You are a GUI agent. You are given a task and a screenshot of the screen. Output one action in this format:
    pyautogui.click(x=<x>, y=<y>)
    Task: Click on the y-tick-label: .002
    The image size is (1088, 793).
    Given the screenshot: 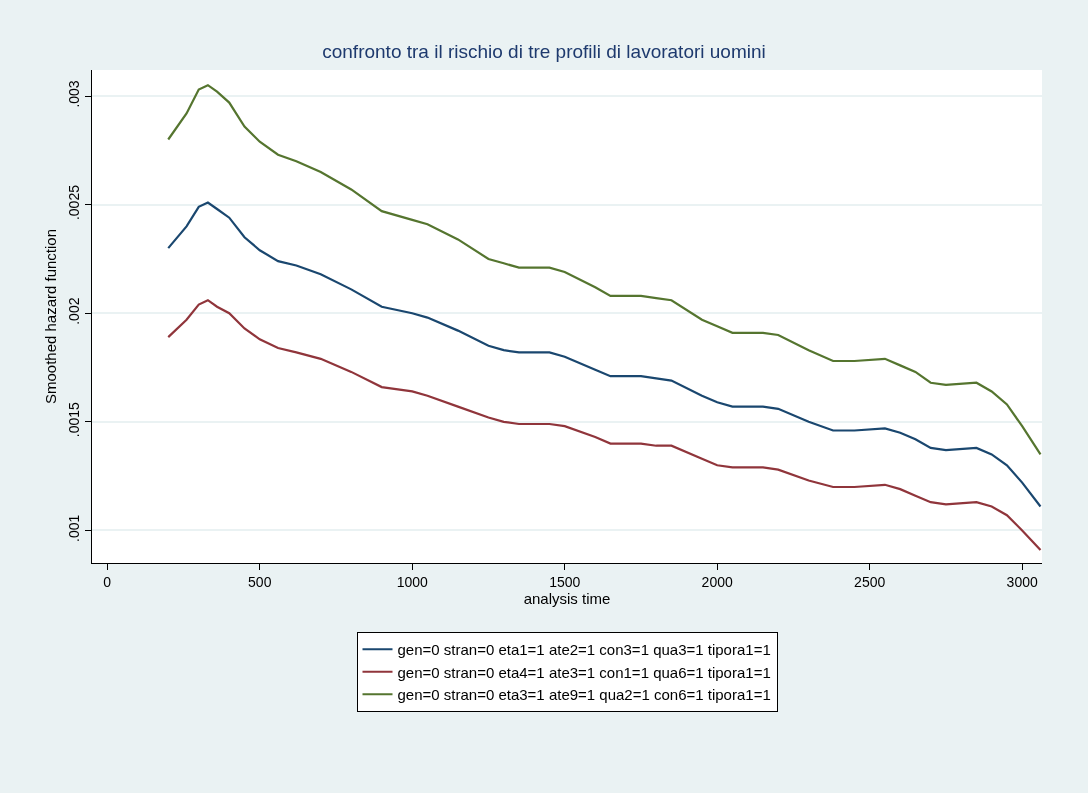 What is the action you would take?
    pyautogui.click(x=74, y=311)
    